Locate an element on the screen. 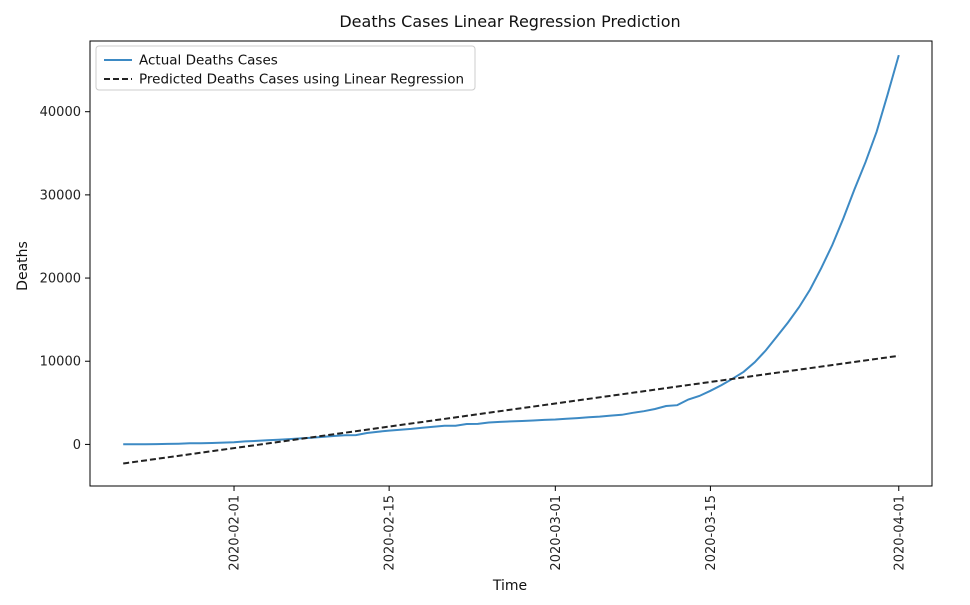 This screenshot has width=970, height=605. legend-box is located at coordinates (285, 68).